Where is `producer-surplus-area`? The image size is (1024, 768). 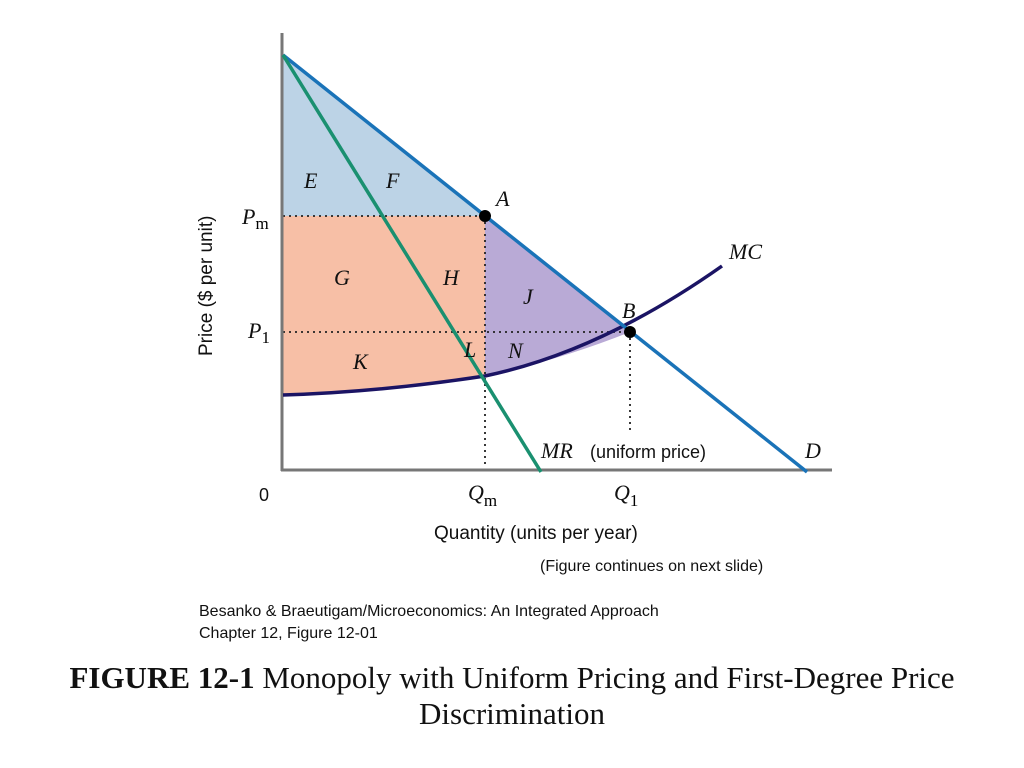
producer-surplus-area is located at coordinates (384, 305).